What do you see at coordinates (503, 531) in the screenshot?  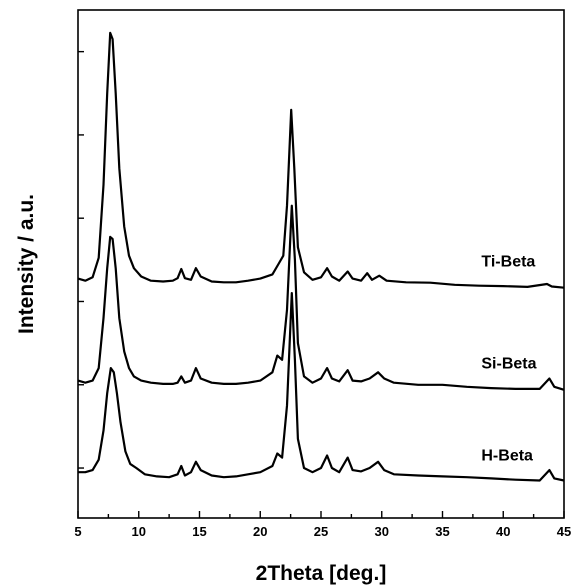 I see `x-tick-label: 40` at bounding box center [503, 531].